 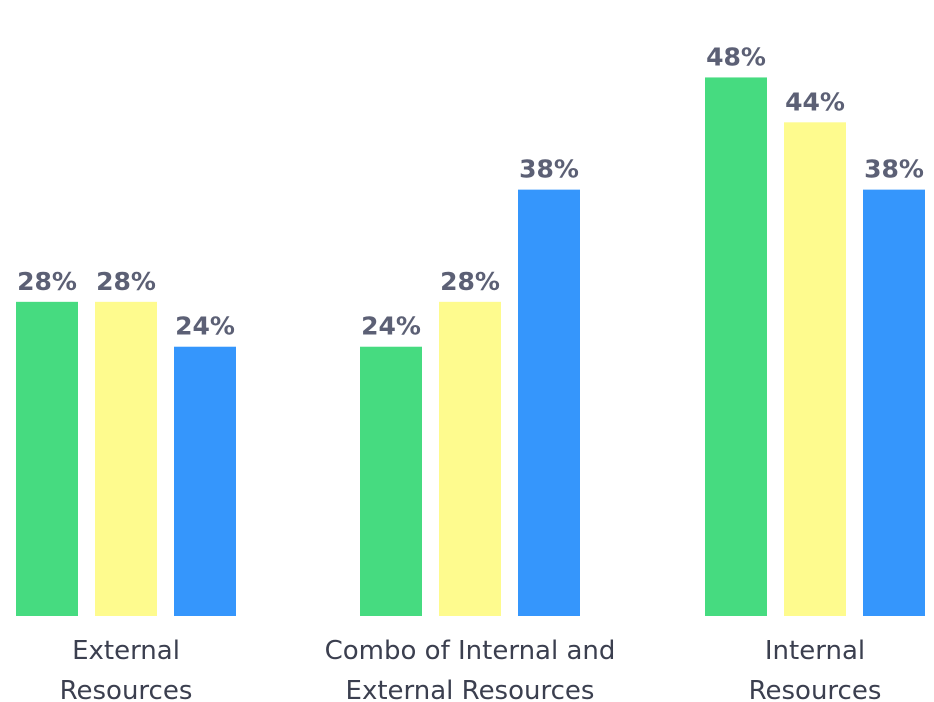 What do you see at coordinates (894, 169) in the screenshot?
I see `value-label-group-3-series-3: 38%` at bounding box center [894, 169].